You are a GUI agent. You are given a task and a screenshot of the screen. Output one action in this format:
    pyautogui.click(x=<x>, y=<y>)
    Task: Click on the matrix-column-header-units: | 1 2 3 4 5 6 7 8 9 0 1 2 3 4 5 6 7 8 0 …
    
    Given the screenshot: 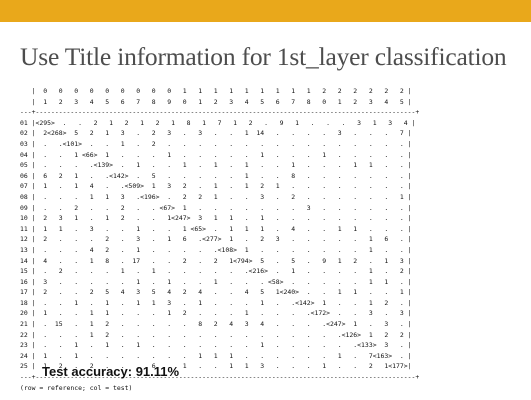 What is the action you would take?
    pyautogui.click(x=216, y=101)
    